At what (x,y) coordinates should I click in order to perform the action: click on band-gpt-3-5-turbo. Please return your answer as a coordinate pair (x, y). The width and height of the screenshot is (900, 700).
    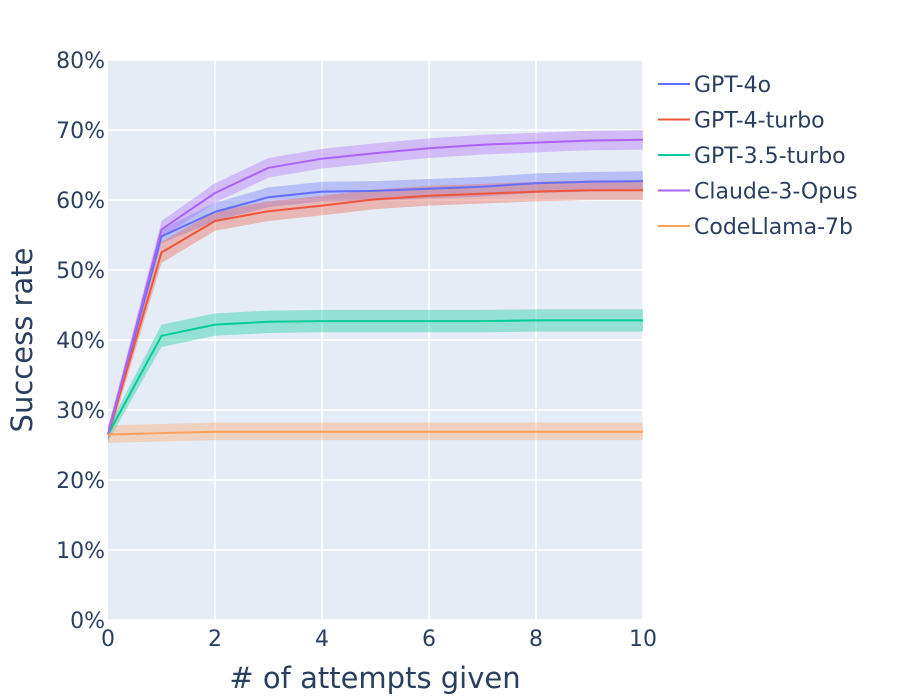
    Looking at the image, I should click on (375, 375).